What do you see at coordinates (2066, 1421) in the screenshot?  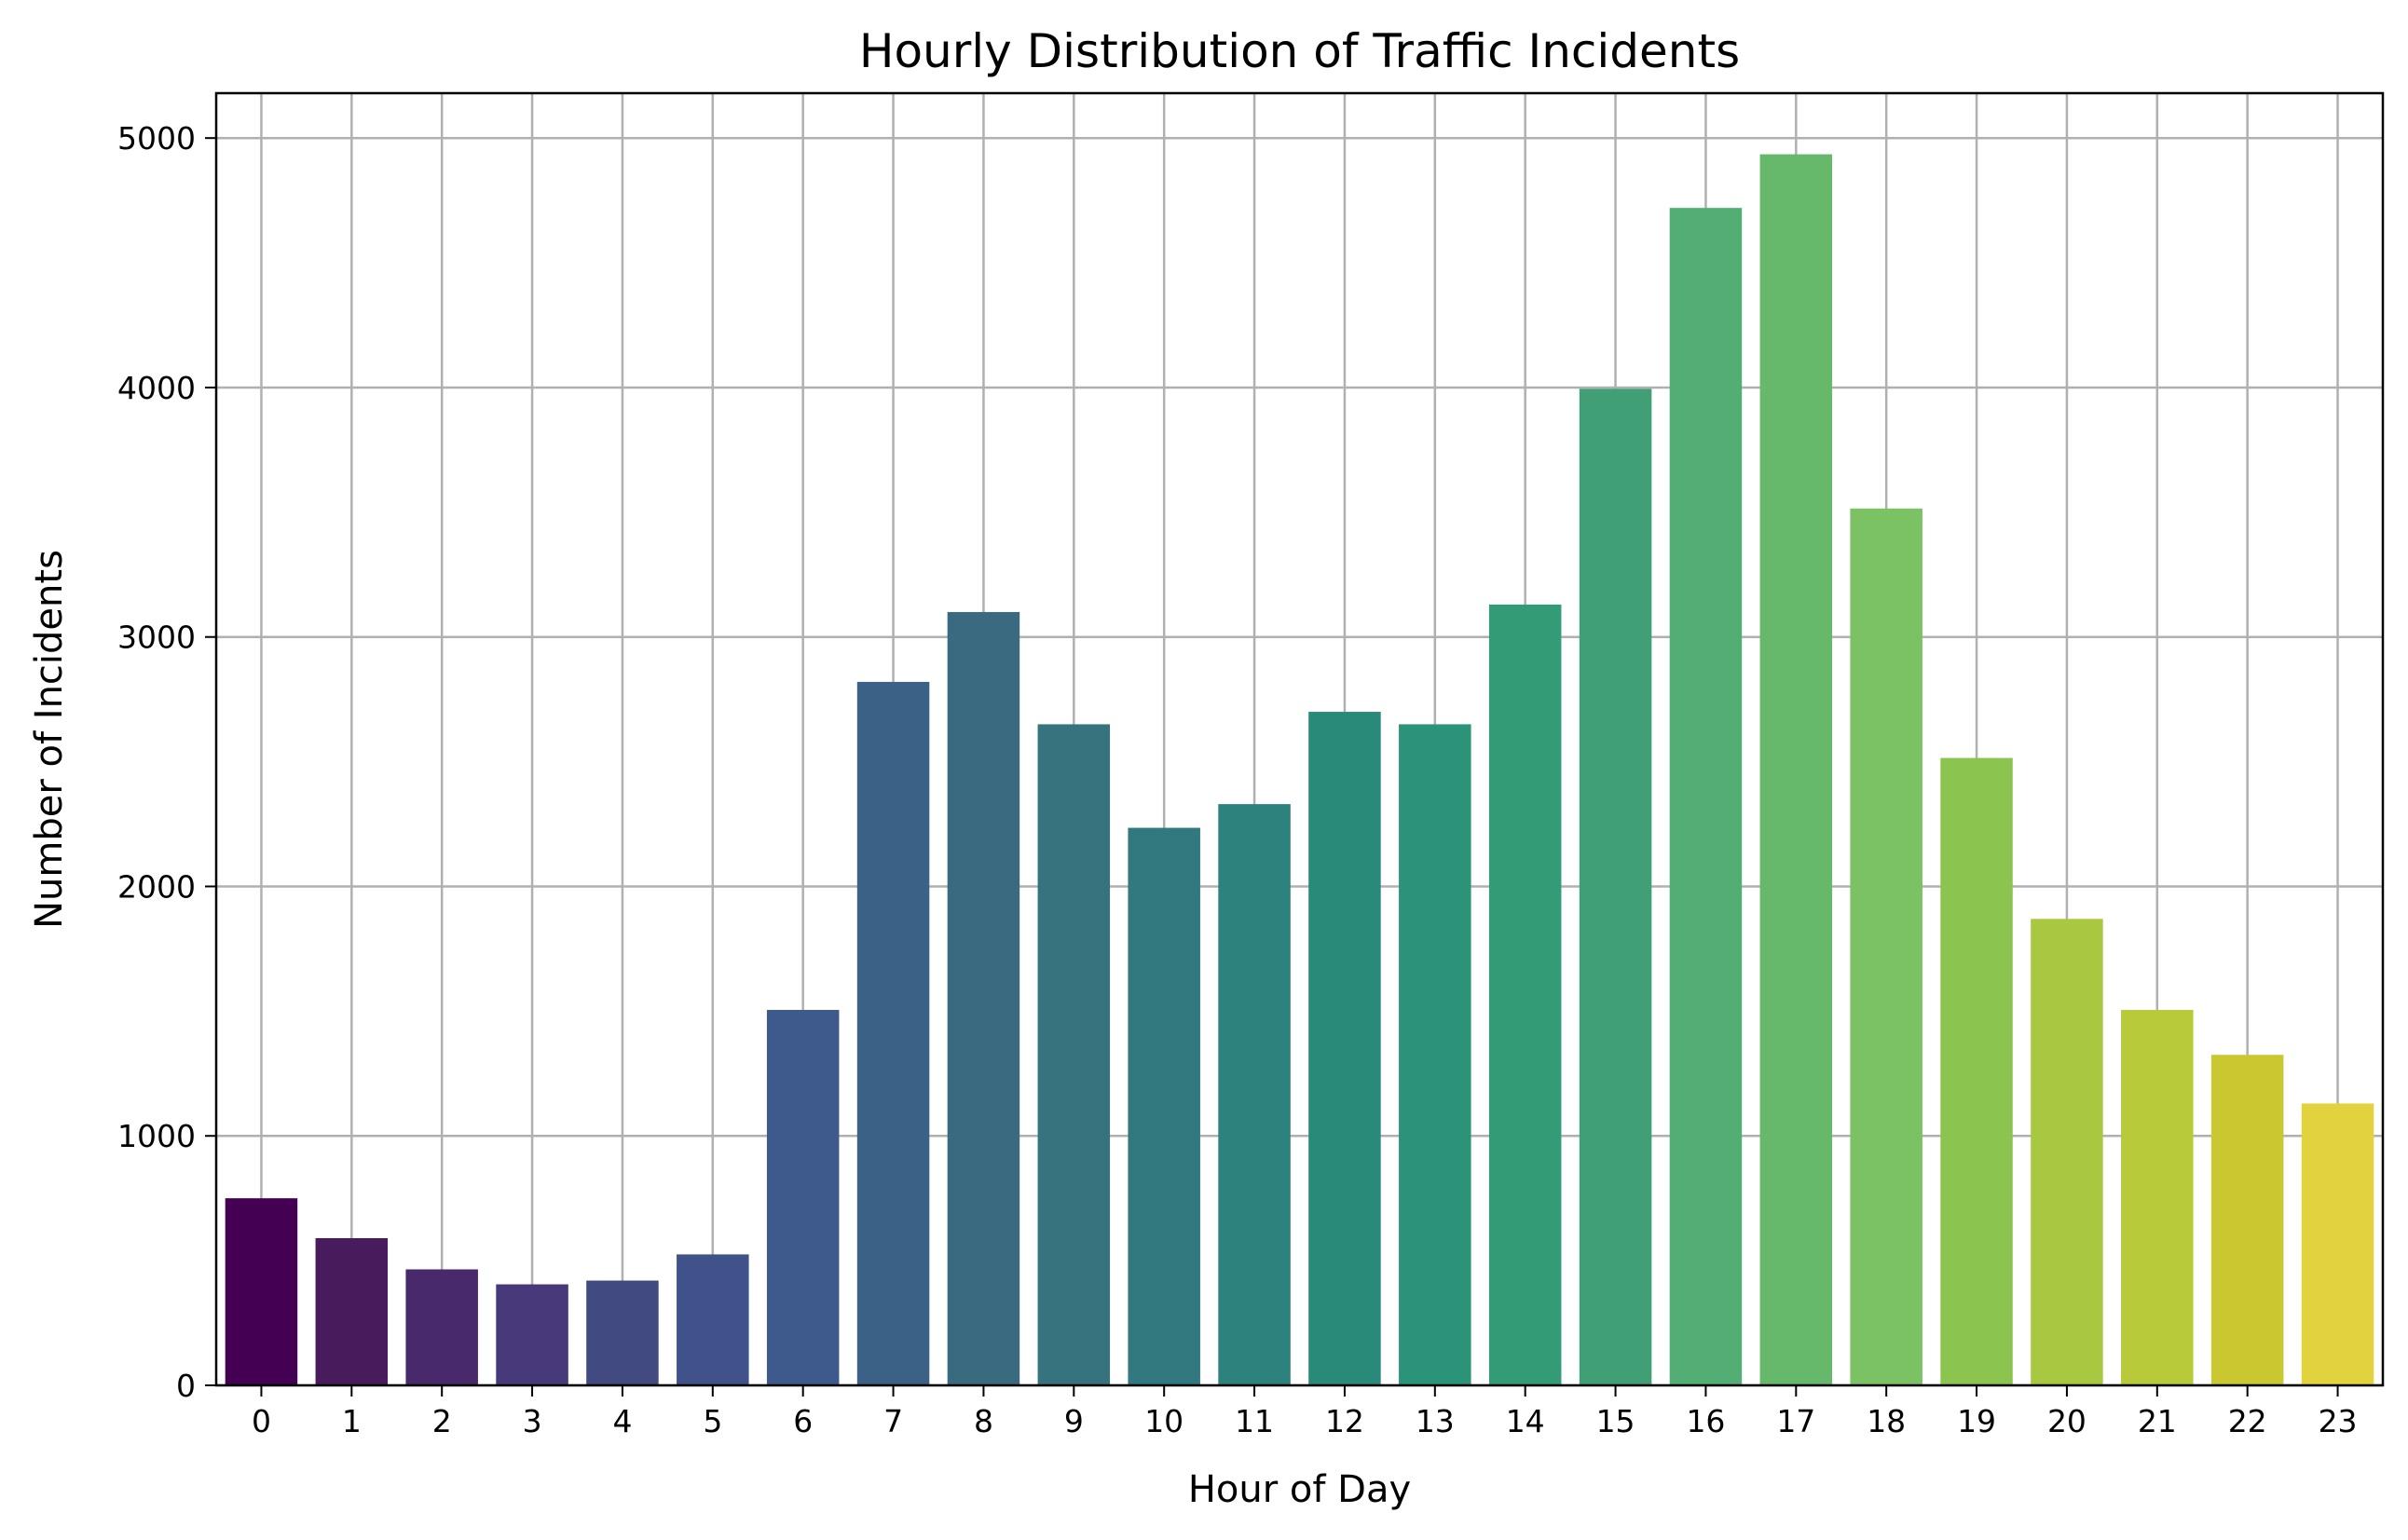 I see `x-tick-label: 20` at bounding box center [2066, 1421].